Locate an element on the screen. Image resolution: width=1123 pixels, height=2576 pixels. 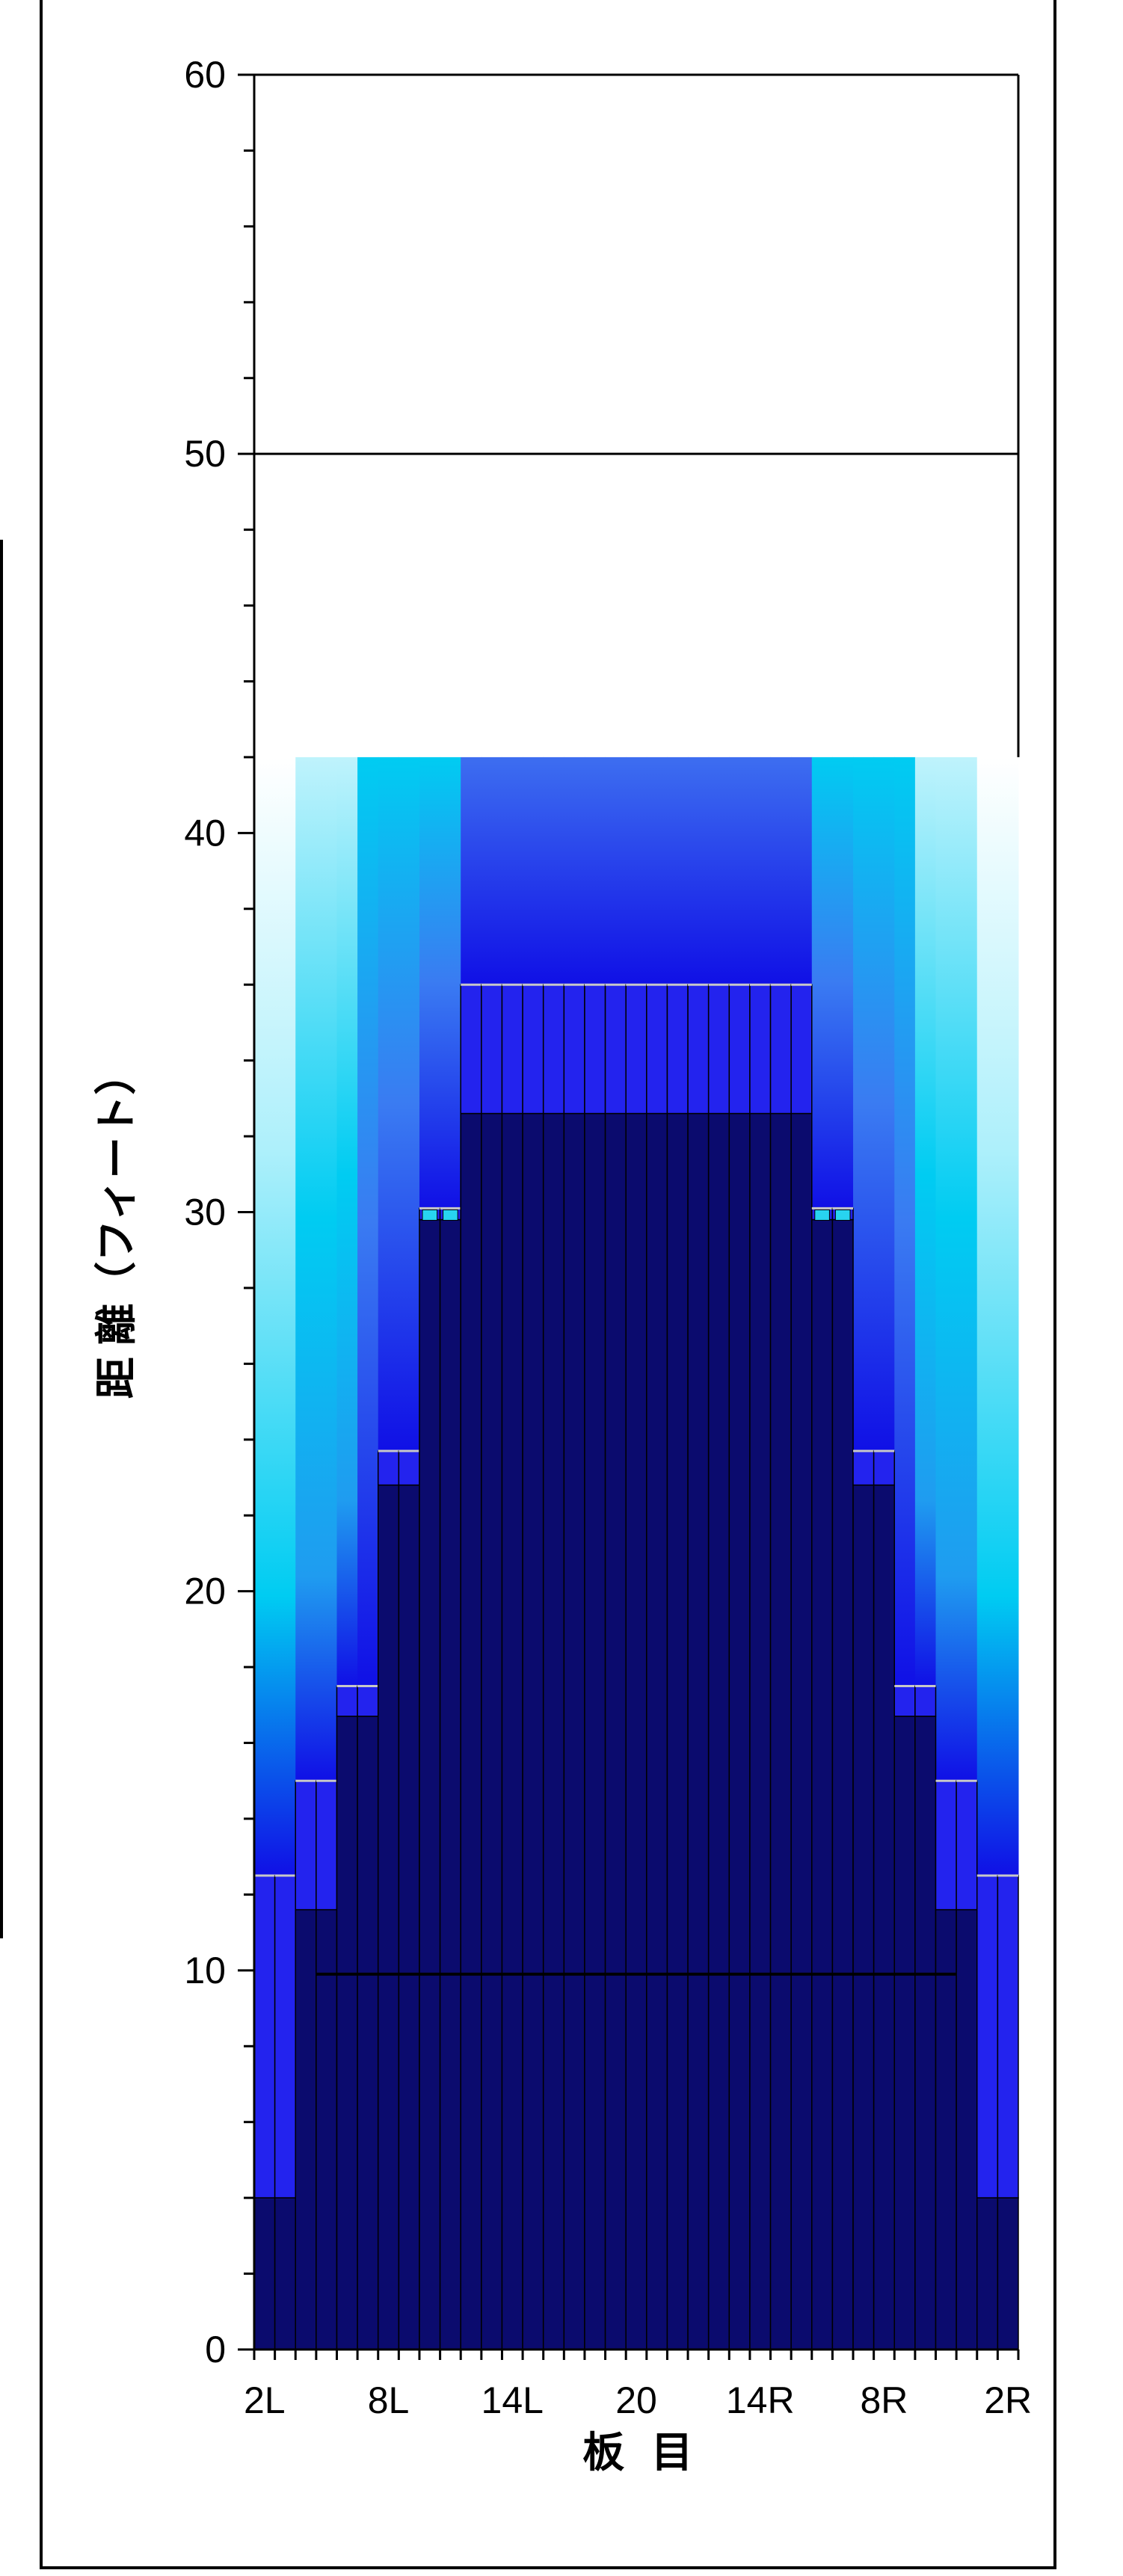
x-tick-label: 14R is located at coordinates (760, 2400).